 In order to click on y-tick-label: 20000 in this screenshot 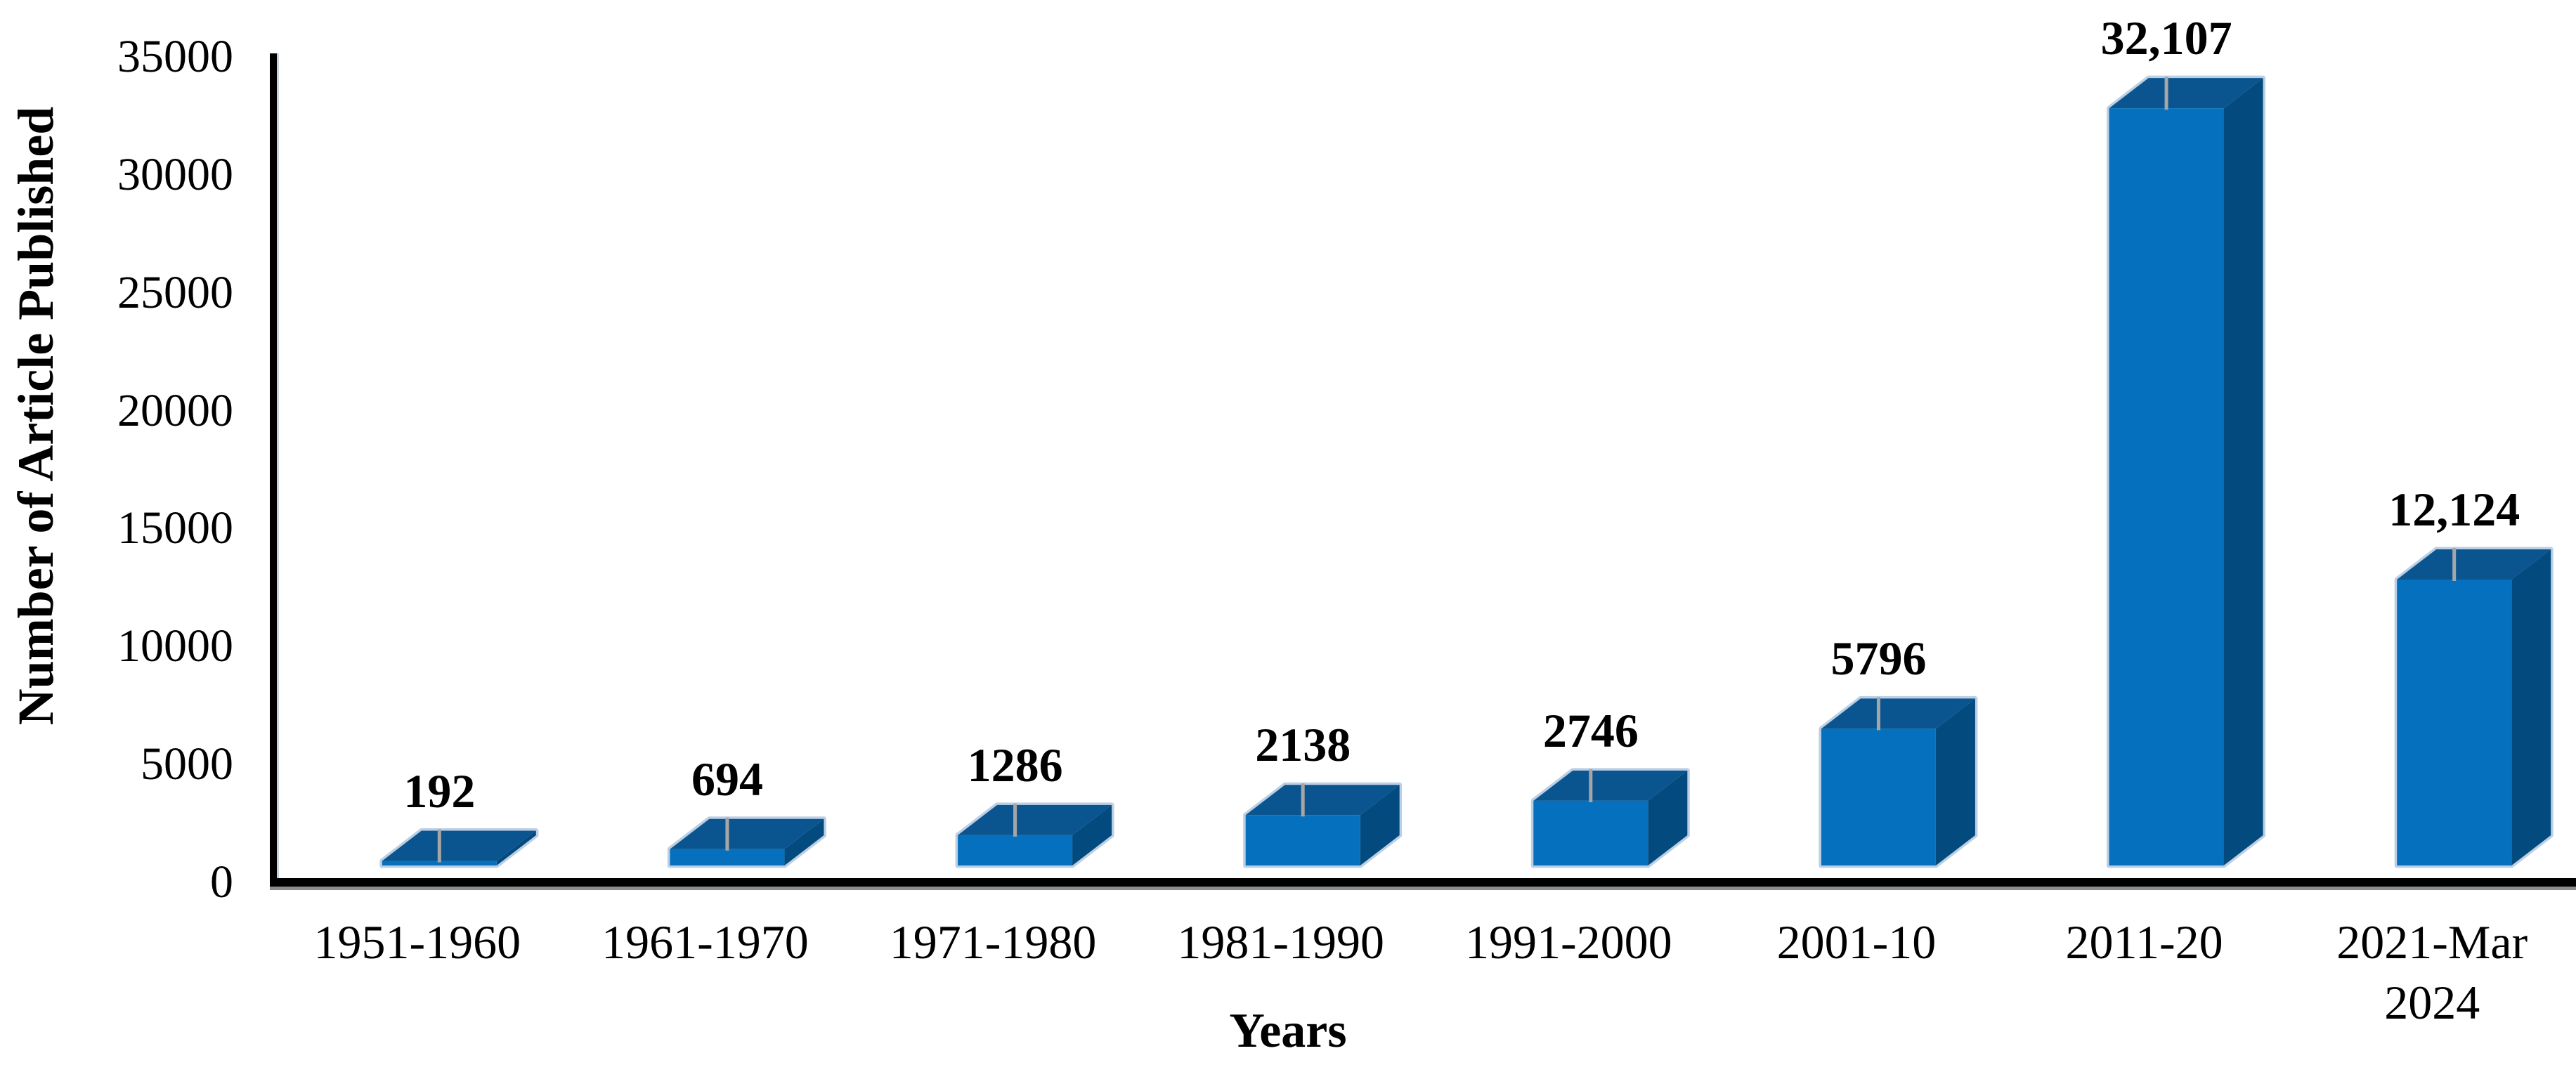, I will do `click(175, 410)`.